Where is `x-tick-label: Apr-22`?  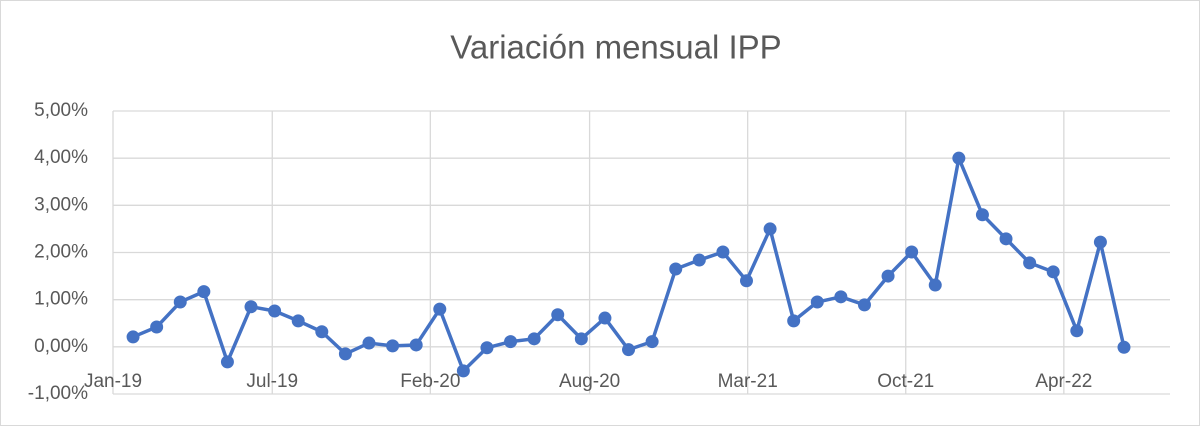 x-tick-label: Apr-22 is located at coordinates (1063, 381).